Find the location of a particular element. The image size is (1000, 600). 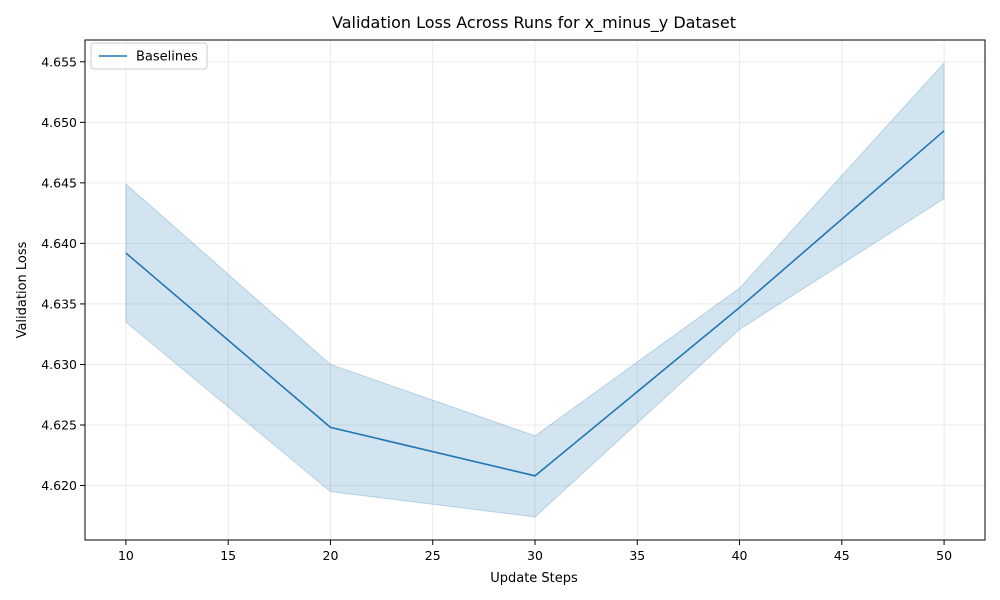

y-tick-label: 4.625 is located at coordinates (59, 424).